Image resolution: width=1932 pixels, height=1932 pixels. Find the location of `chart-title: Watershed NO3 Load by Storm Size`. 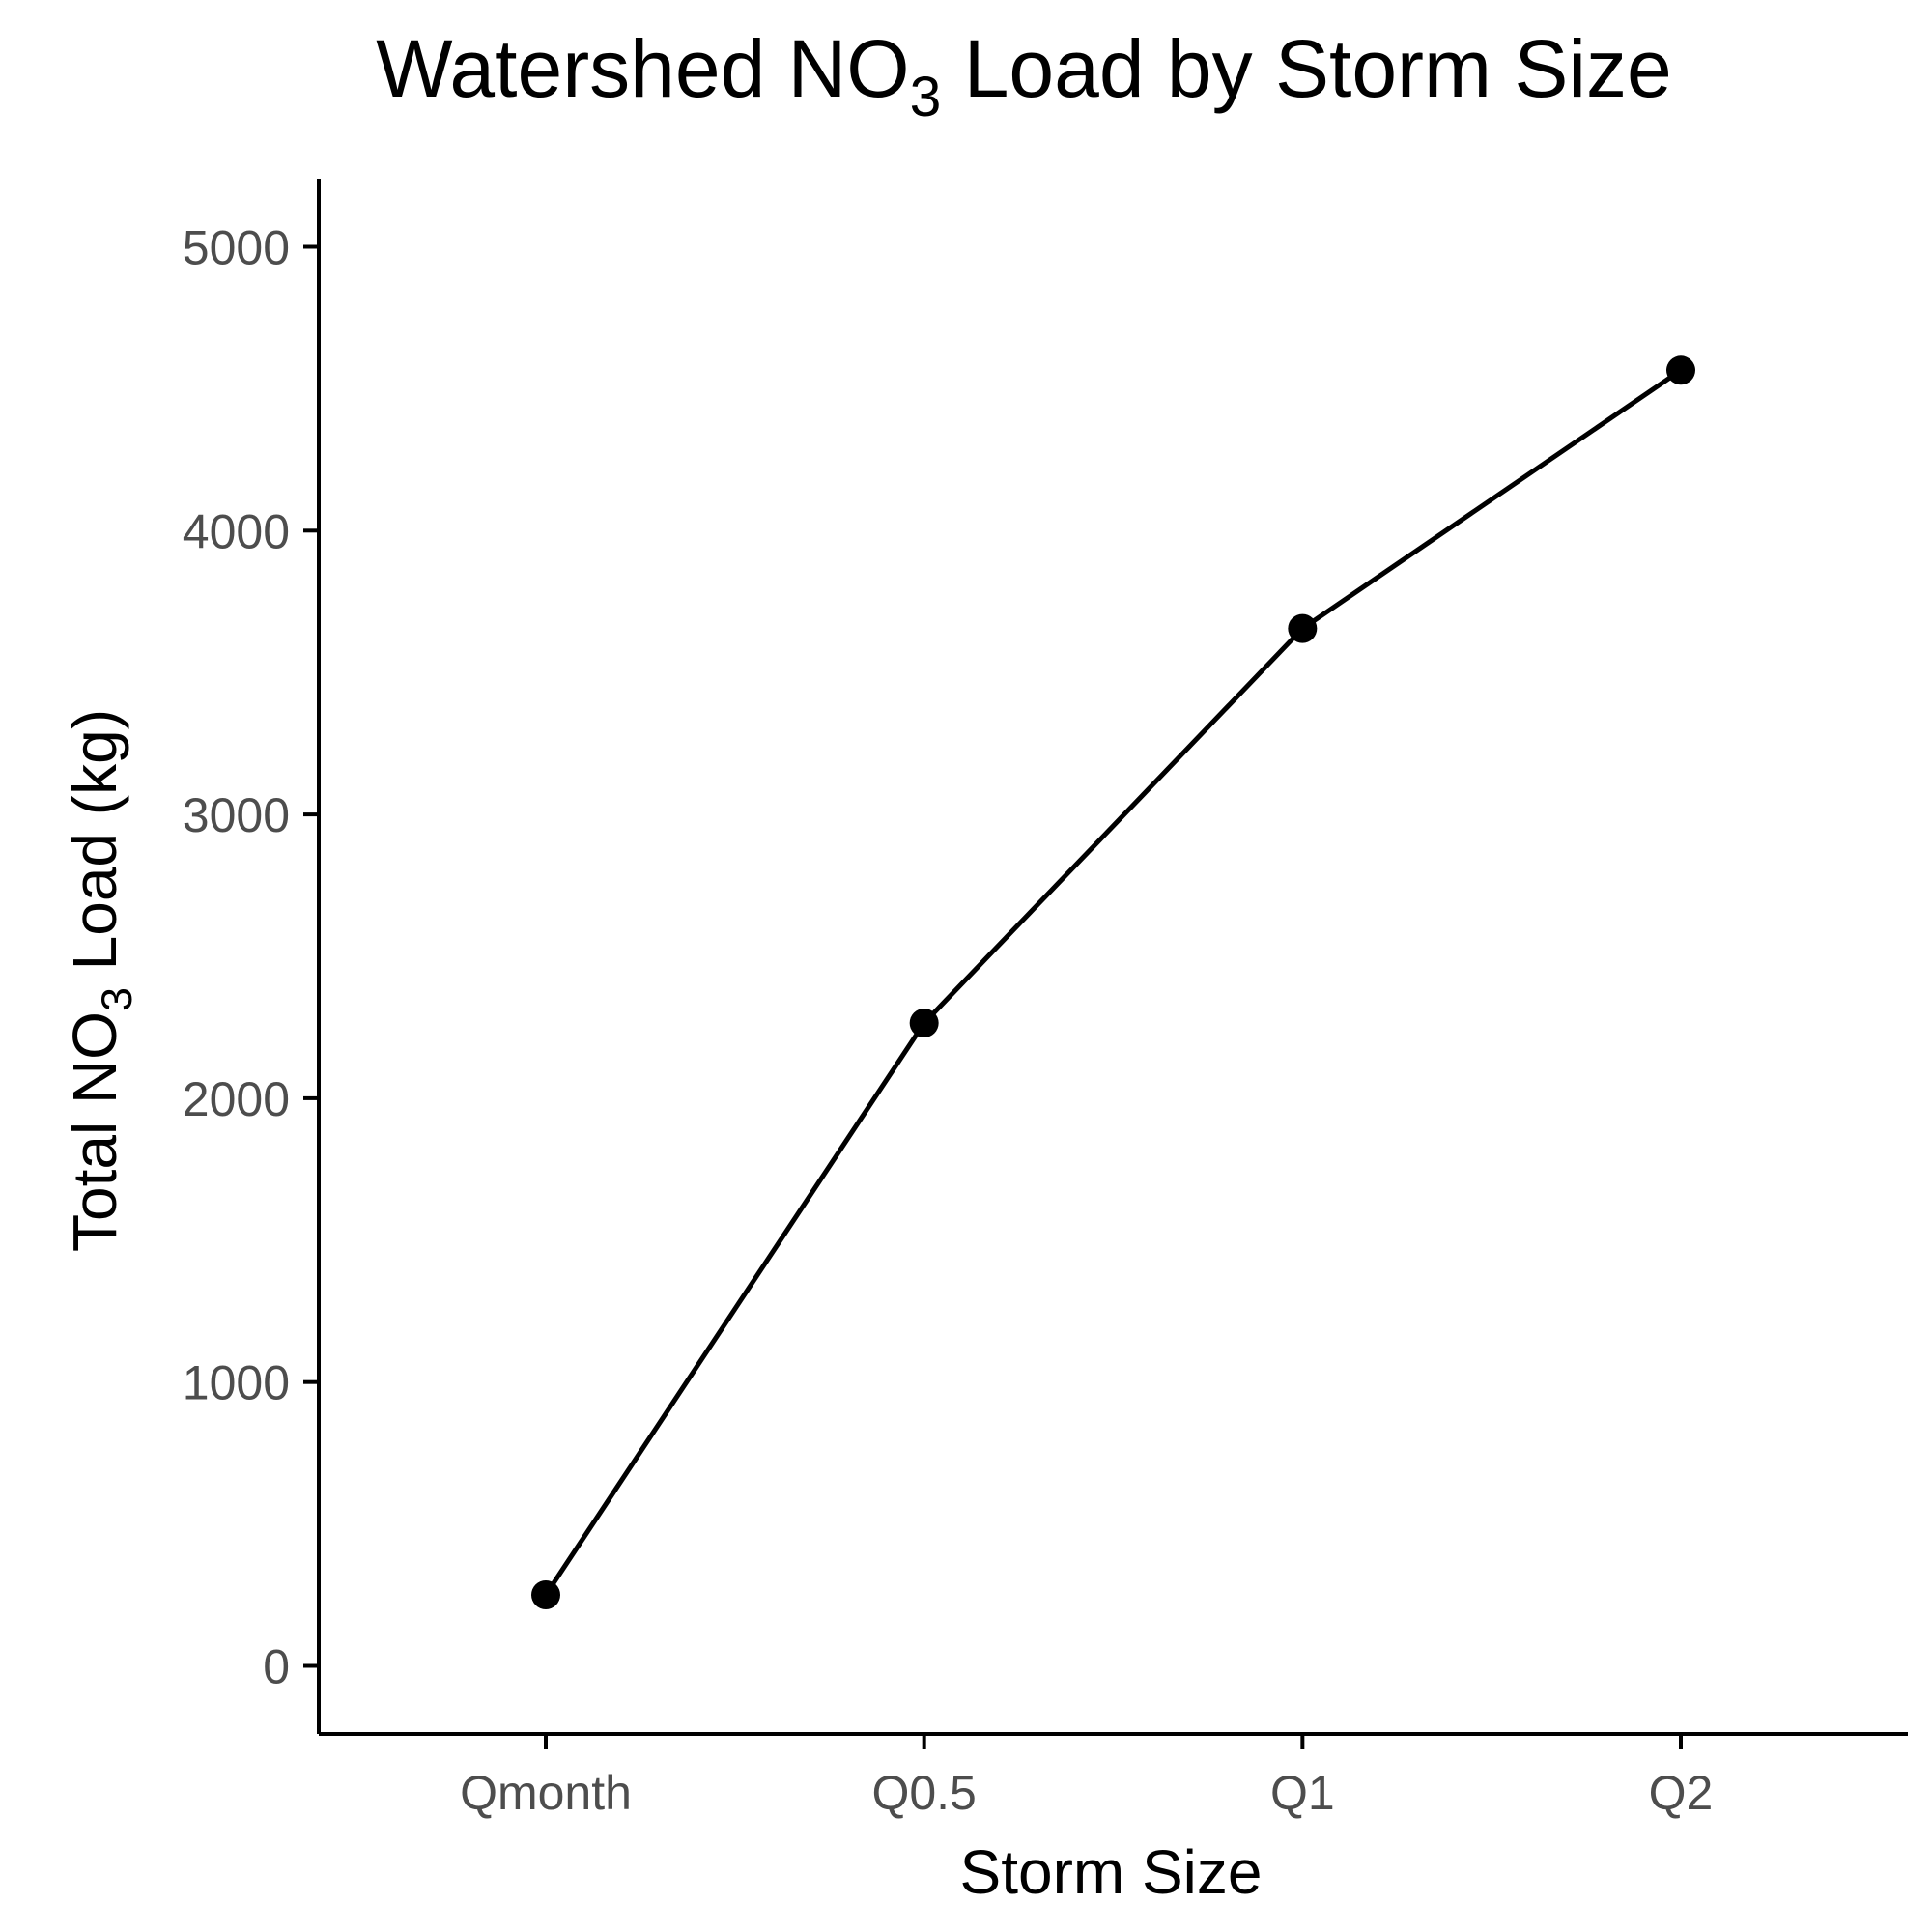

chart-title: Watershed NO3 Load by Storm Size is located at coordinates (1024, 75).